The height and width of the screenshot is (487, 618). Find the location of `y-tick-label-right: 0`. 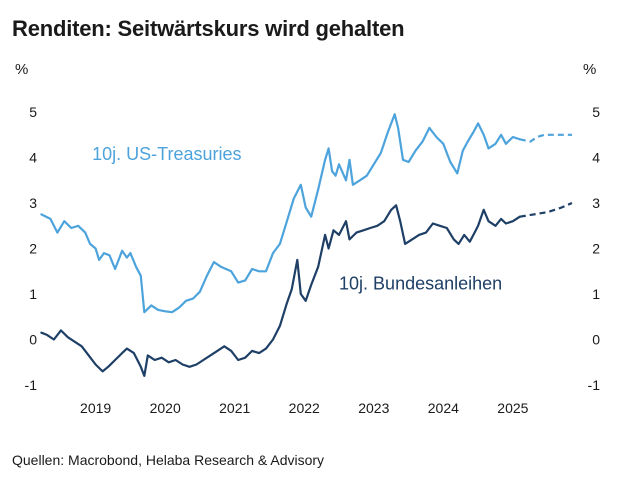

y-tick-label-right: 0 is located at coordinates (596, 340).